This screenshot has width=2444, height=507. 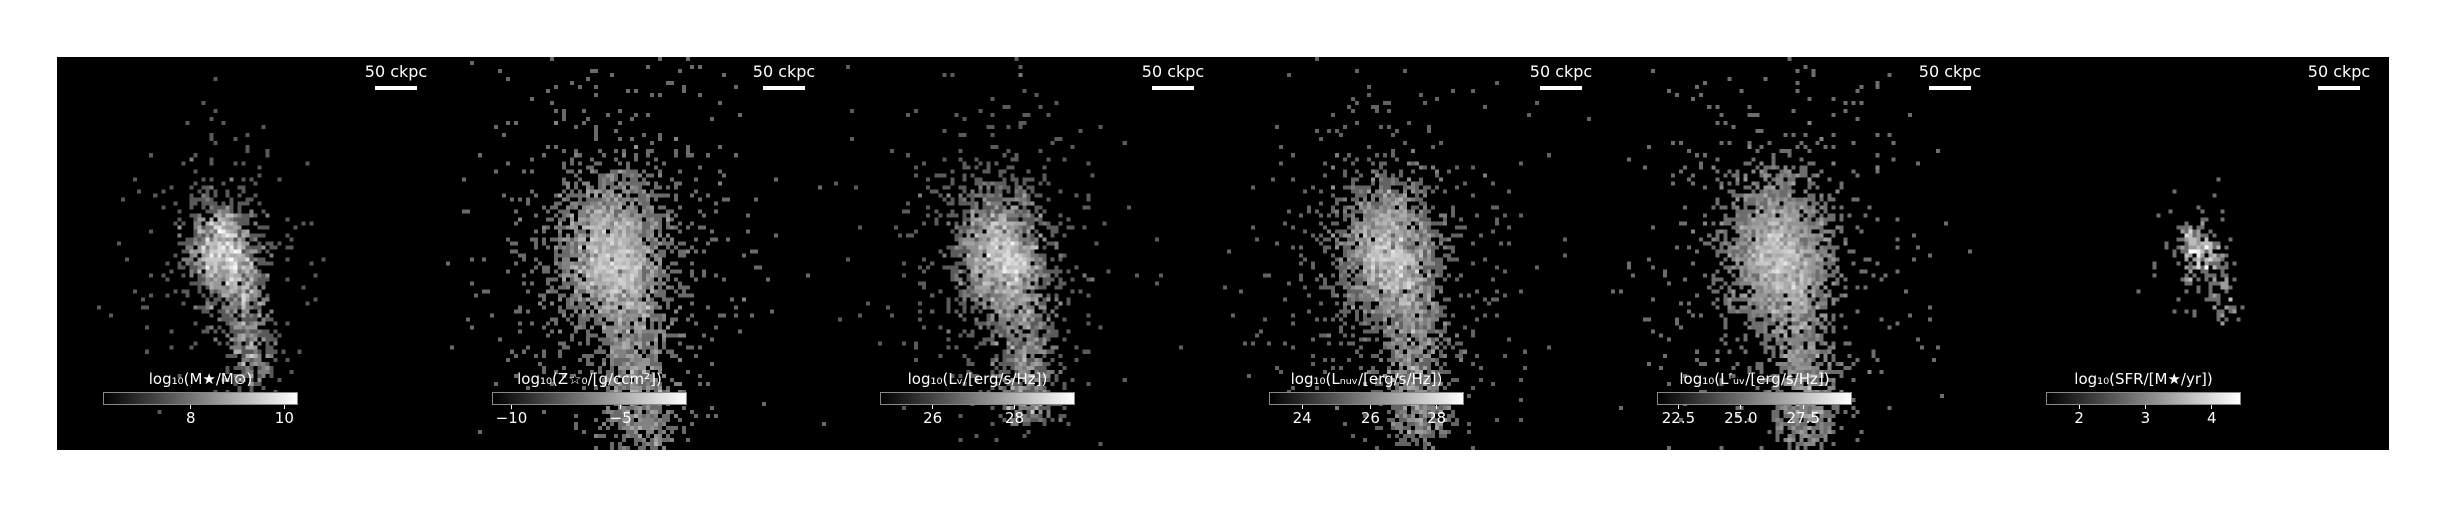 I want to click on nuv-map, so click(x=1417, y=253).